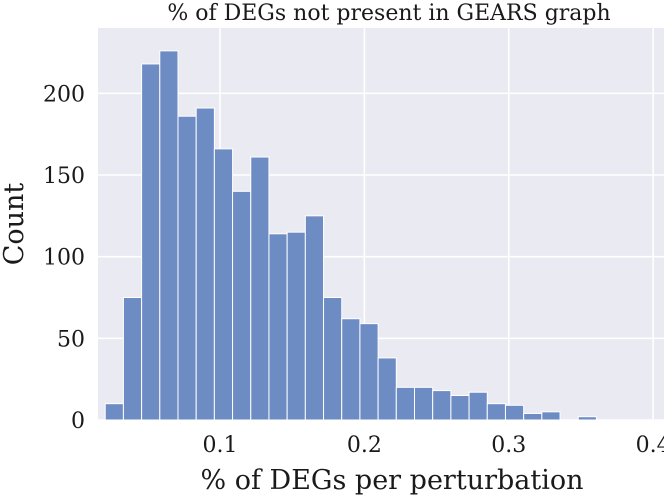 The width and height of the screenshot is (664, 503). I want to click on y-tick-label: 50, so click(71, 339).